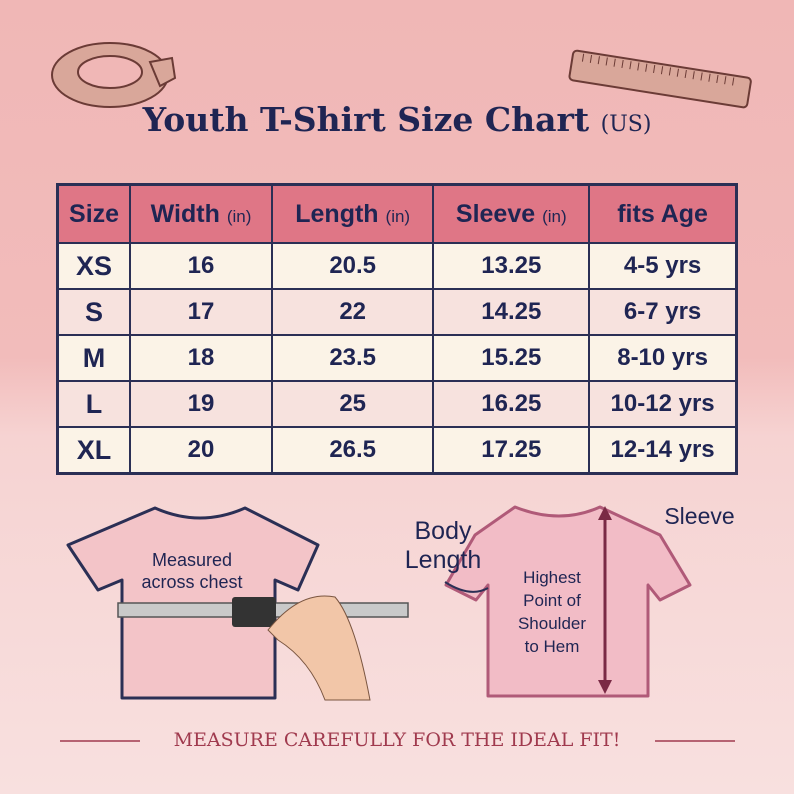 The image size is (794, 794). Describe the element at coordinates (337, 213) in the screenshot. I see `header-text: Length` at that location.